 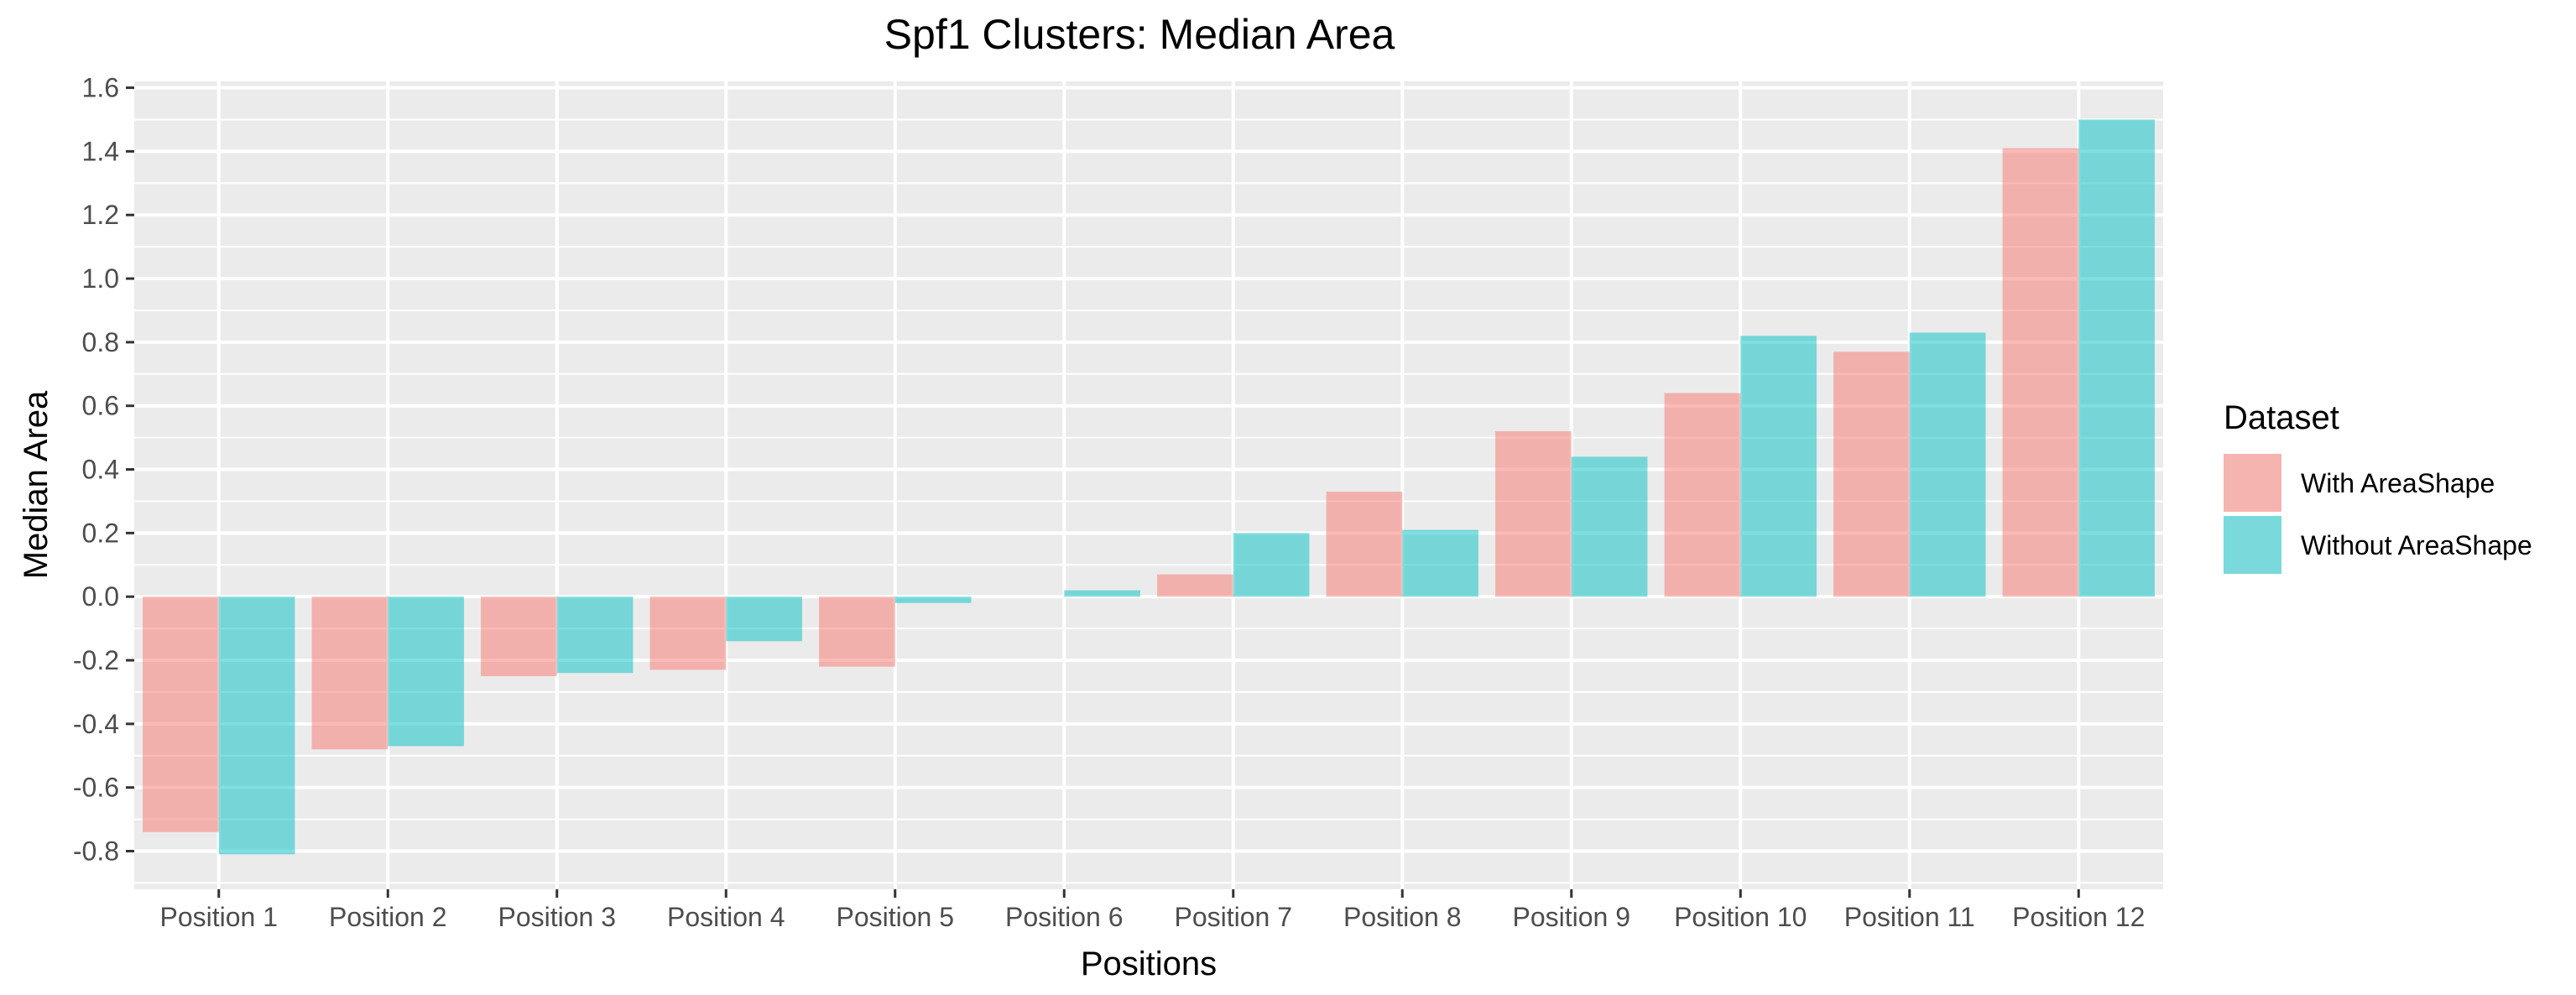 I want to click on y-tick-label: 1.0, so click(x=100, y=278).